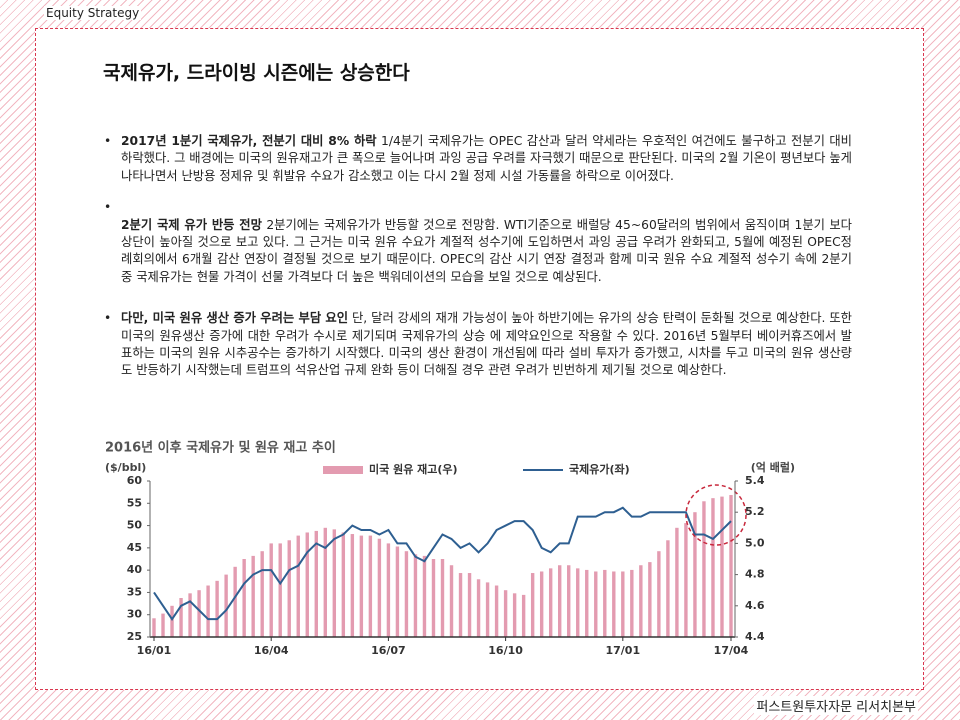  What do you see at coordinates (622, 650) in the screenshot?
I see `x-tick-label: 17/01` at bounding box center [622, 650].